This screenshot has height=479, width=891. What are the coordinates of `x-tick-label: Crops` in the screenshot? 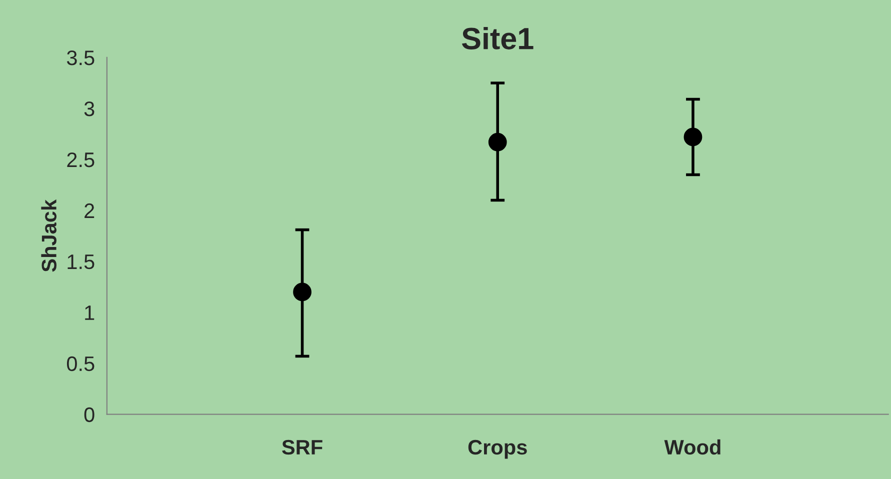 It's located at (497, 449).